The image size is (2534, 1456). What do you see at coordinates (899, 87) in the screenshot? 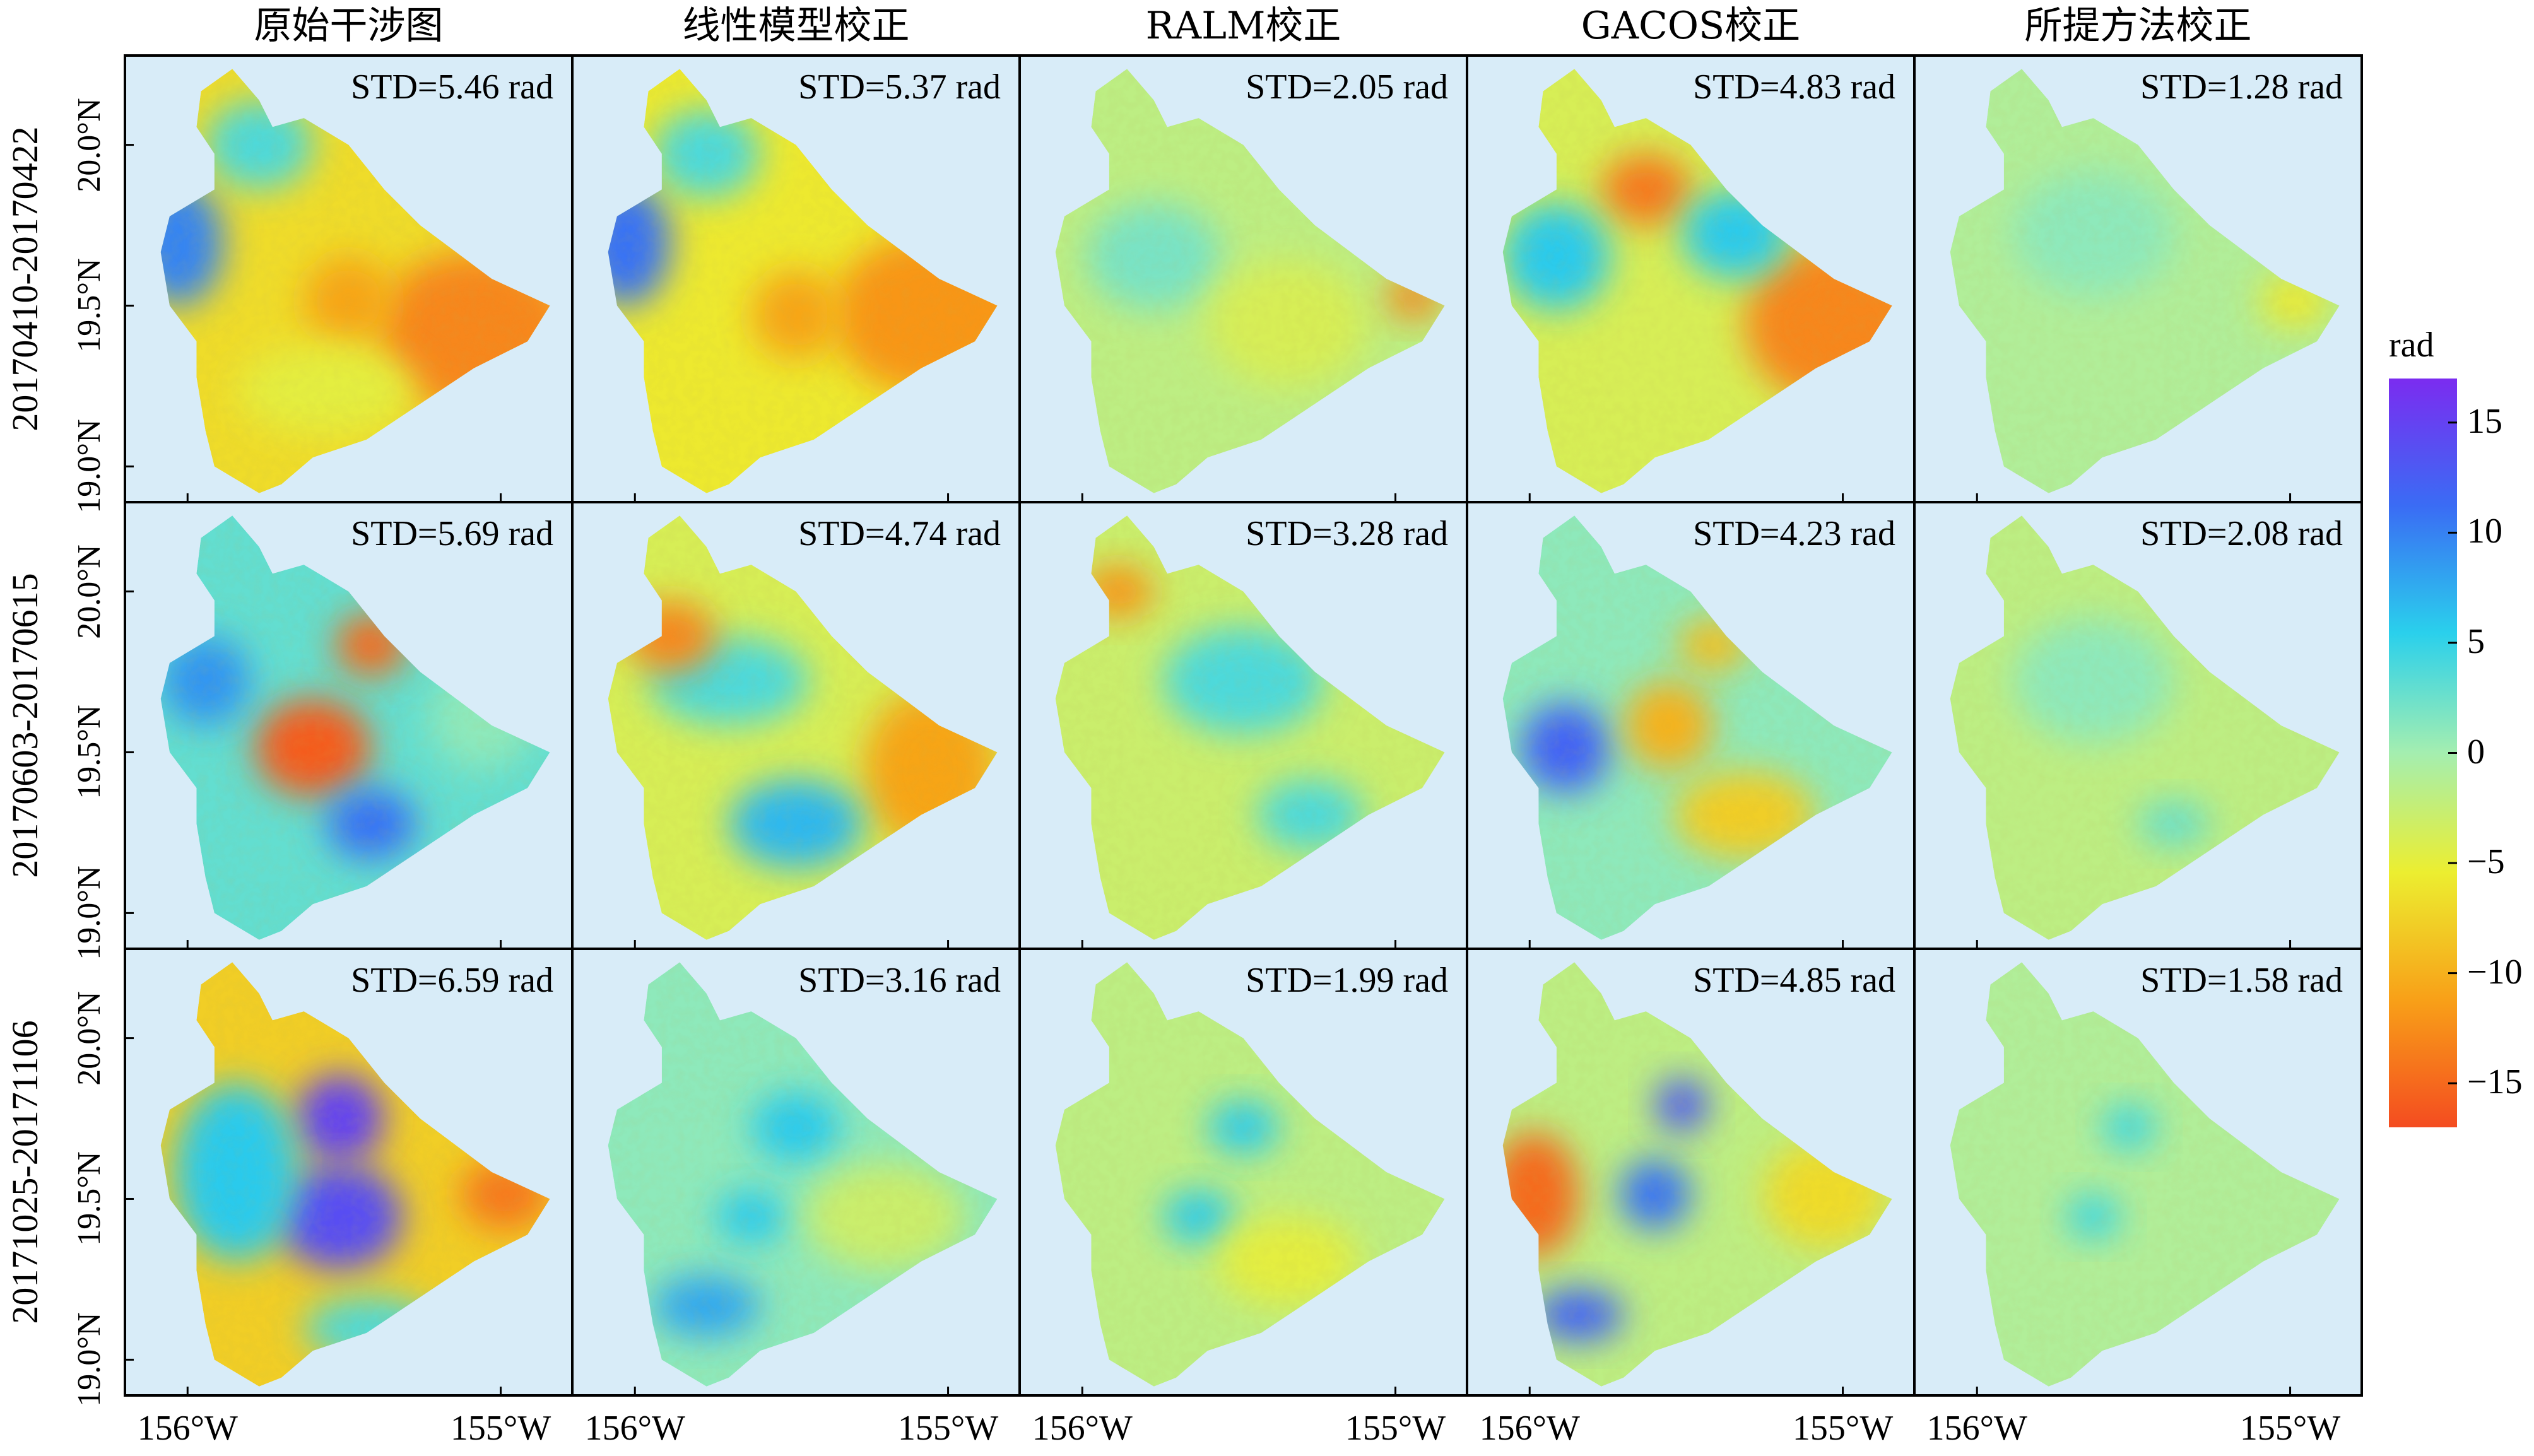
I see `std-label: STD=5.37 rad` at bounding box center [899, 87].